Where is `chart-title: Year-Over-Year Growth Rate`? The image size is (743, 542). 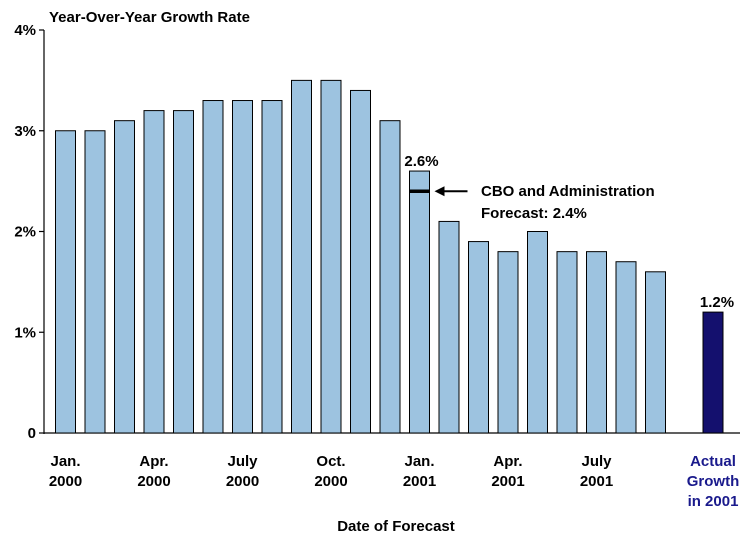 chart-title: Year-Over-Year Growth Rate is located at coordinates (149, 17).